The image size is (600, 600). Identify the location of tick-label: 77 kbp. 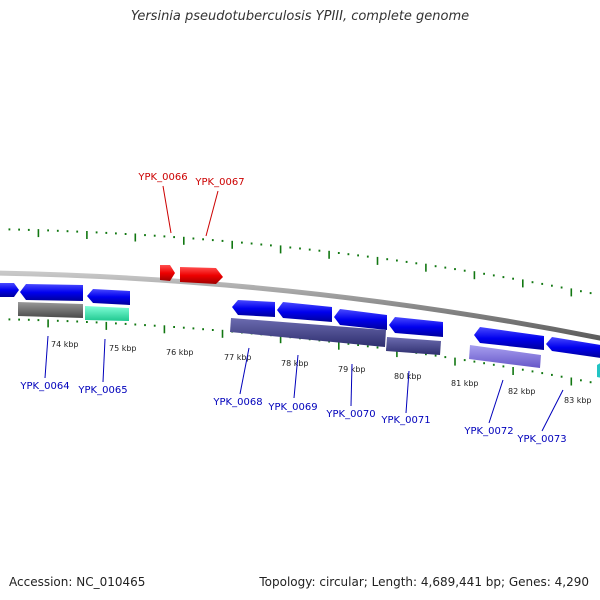
(238, 357).